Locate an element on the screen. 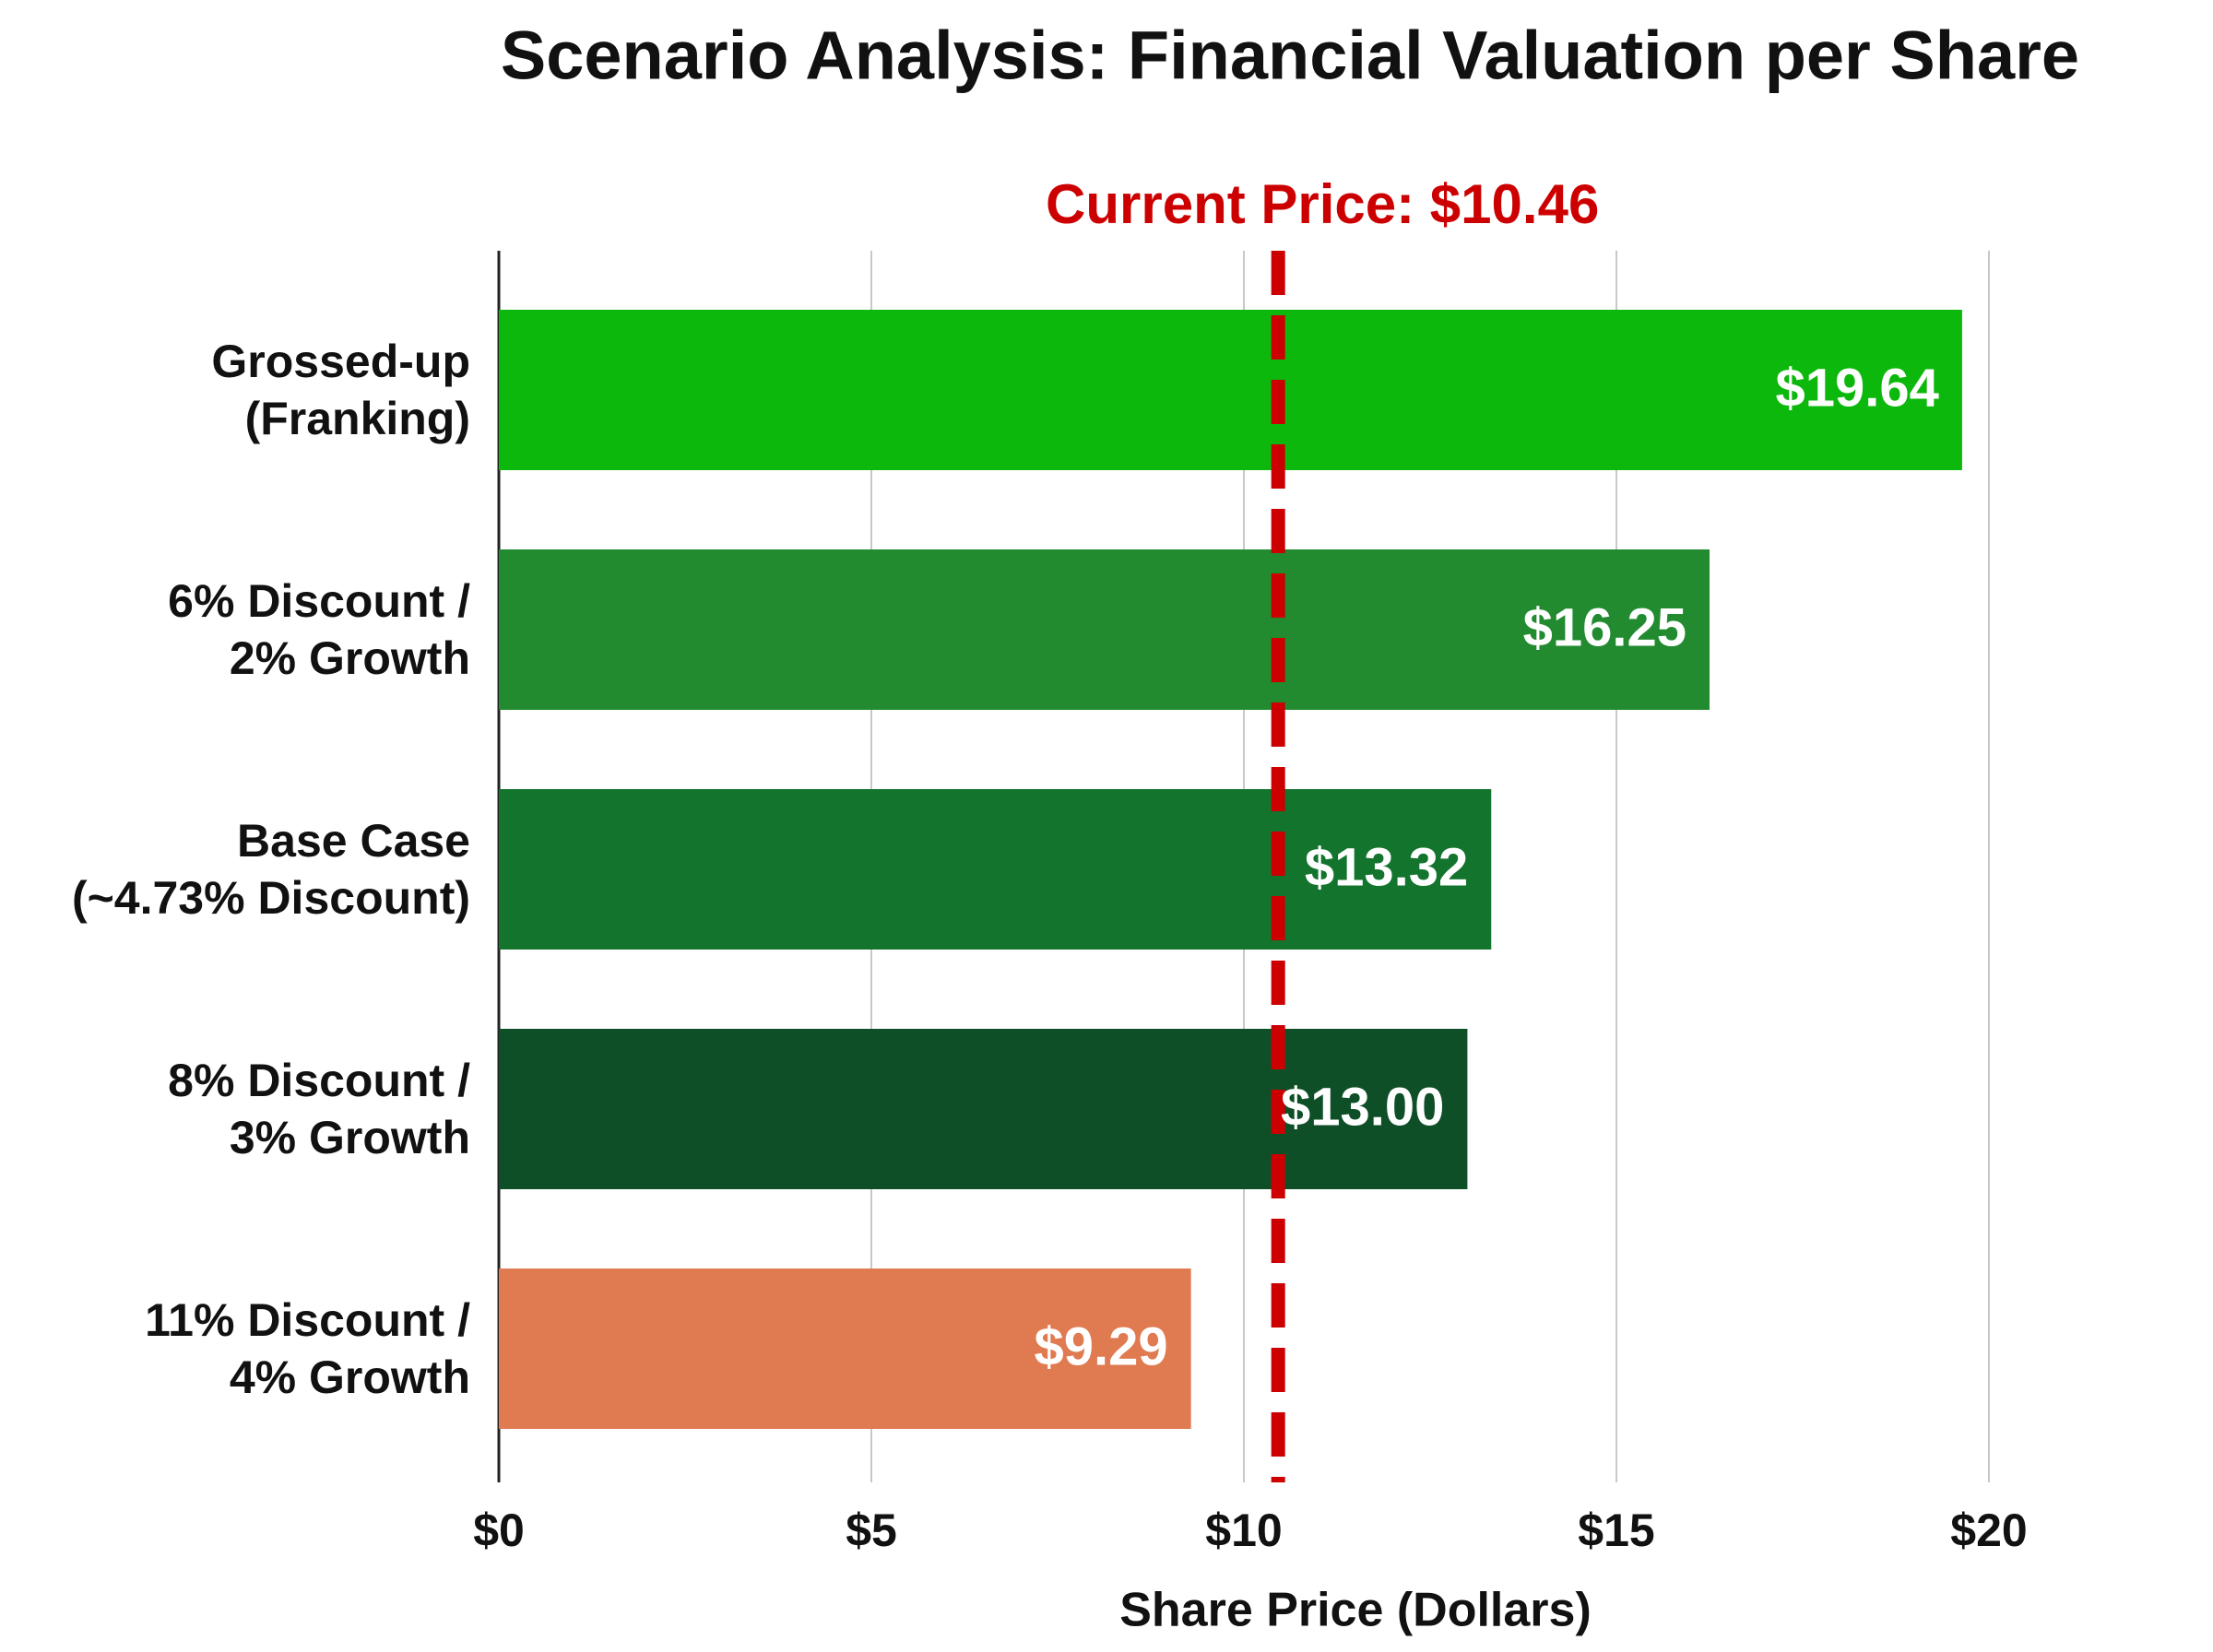 The image size is (2213, 1652). x-axis-label: Share Price (Dollars) is located at coordinates (1355, 1610).